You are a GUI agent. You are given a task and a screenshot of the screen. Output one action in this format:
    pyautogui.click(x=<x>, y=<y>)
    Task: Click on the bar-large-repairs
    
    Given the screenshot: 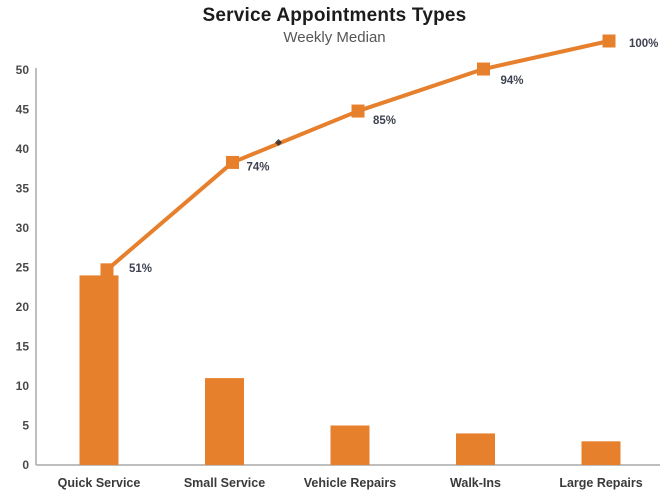 What is the action you would take?
    pyautogui.click(x=601, y=453)
    